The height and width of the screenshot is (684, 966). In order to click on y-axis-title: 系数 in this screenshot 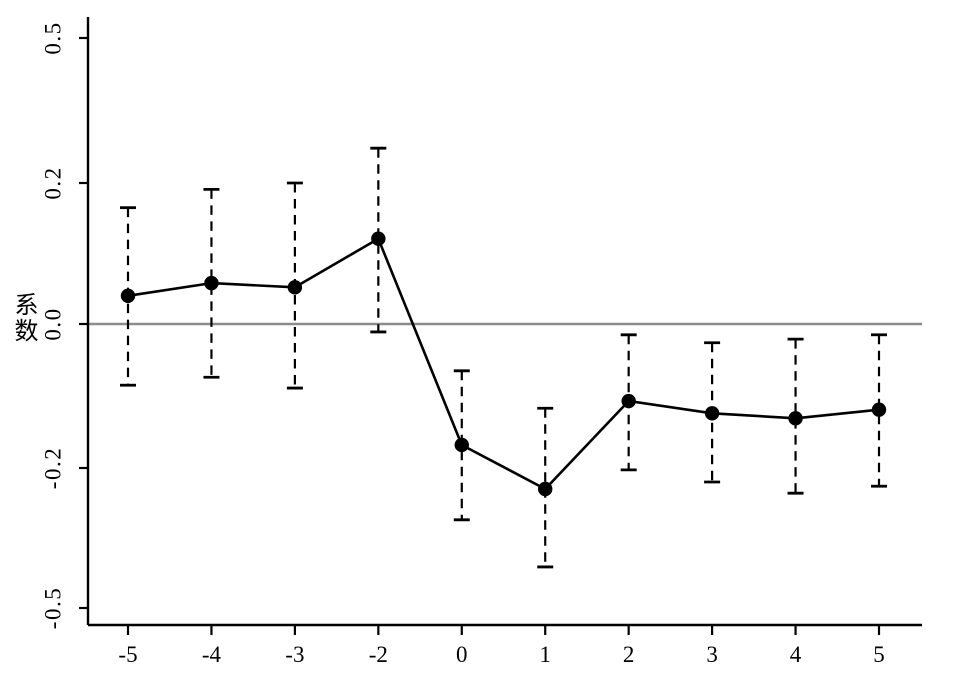, I will do `click(23, 318)`.